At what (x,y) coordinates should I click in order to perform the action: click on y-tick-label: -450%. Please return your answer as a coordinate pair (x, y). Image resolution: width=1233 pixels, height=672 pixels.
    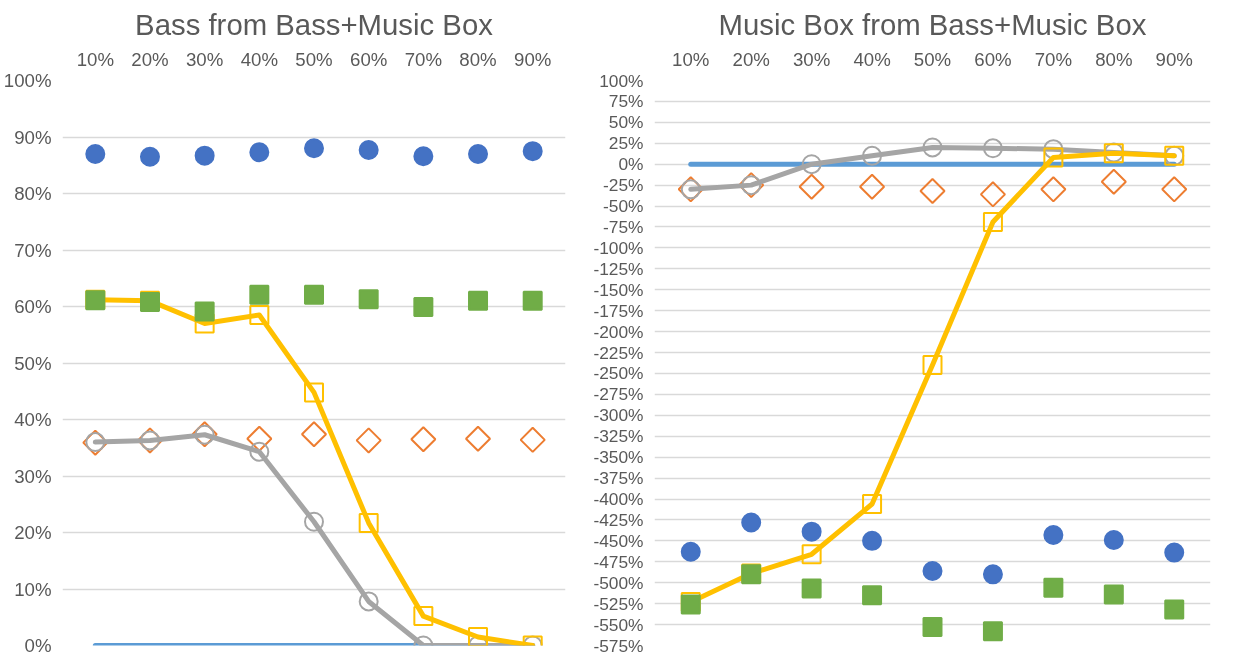
    Looking at the image, I should click on (618, 540).